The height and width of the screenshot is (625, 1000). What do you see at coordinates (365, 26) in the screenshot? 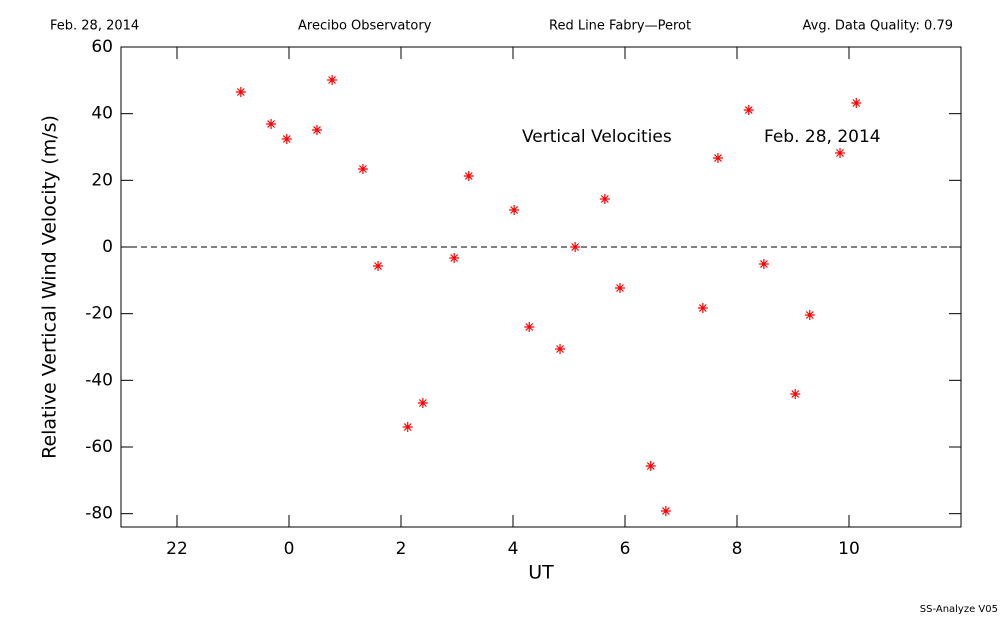
I see `header-site: Arecibo Observatory` at bounding box center [365, 26].